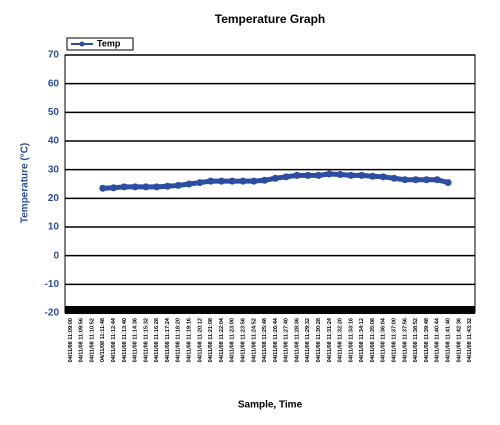 The image size is (500, 425). What do you see at coordinates (200, 340) in the screenshot?
I see `x-tick-label: 04/11/08 11:20:12` at bounding box center [200, 340].